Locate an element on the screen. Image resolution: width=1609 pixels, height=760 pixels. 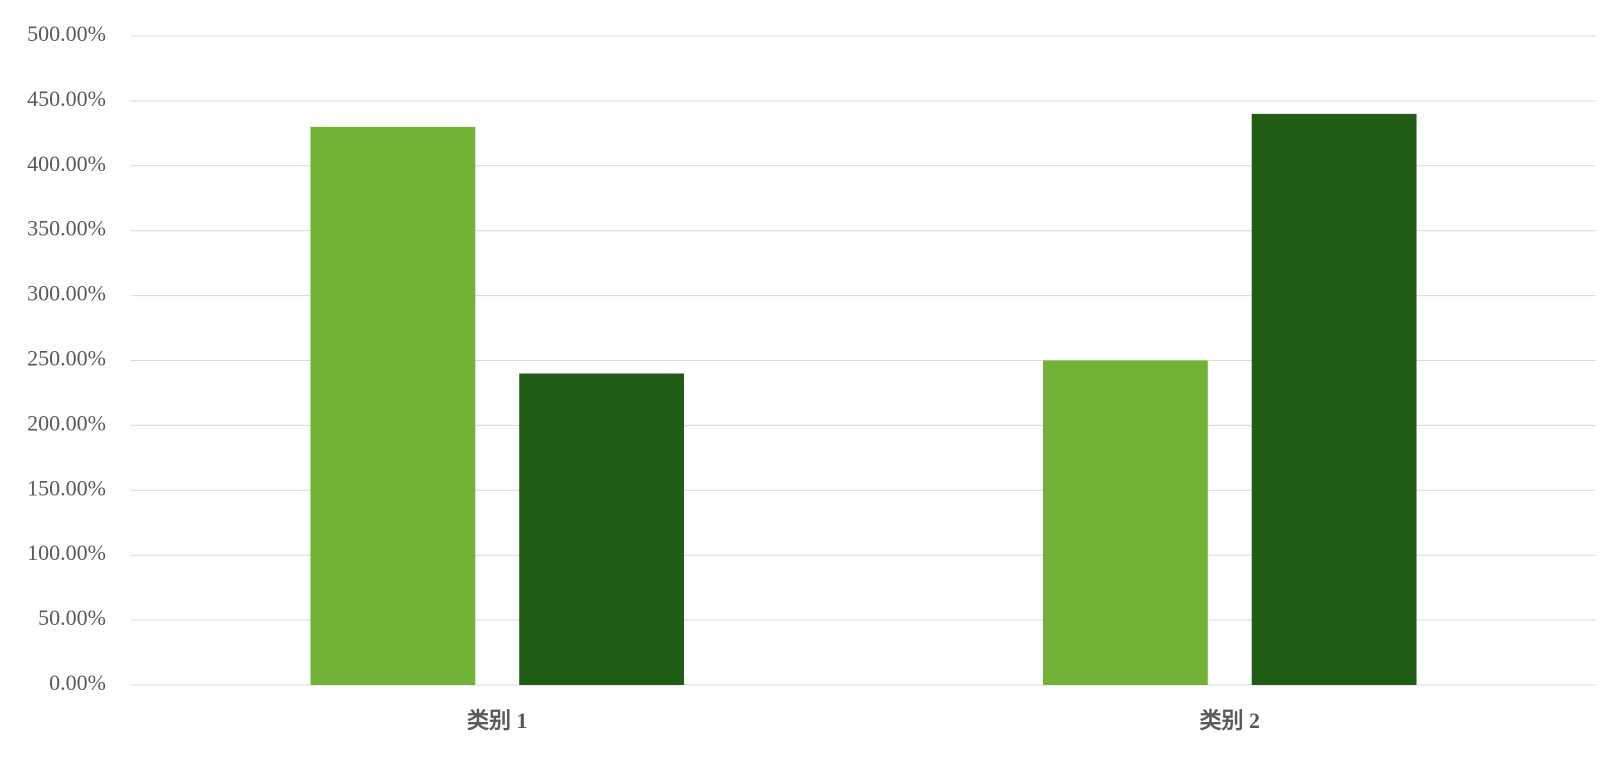
y-tick-label: 50.00% is located at coordinates (72, 617).